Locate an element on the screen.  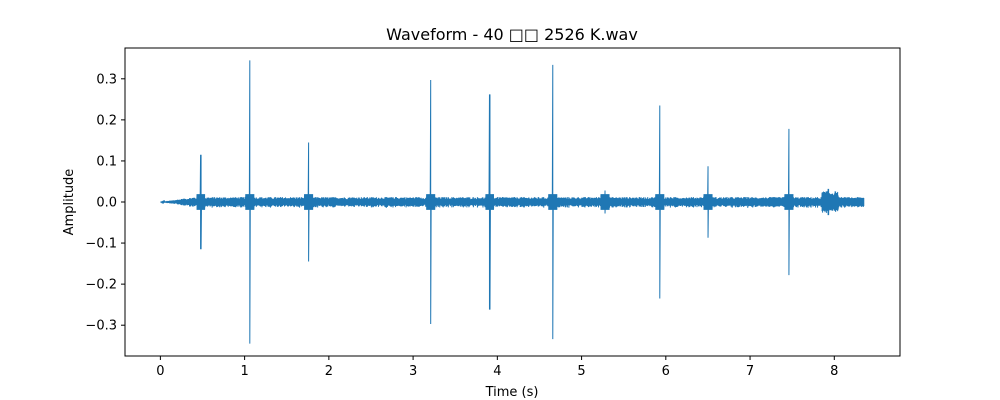
y-tick-label: 0.1 is located at coordinates (106, 161).